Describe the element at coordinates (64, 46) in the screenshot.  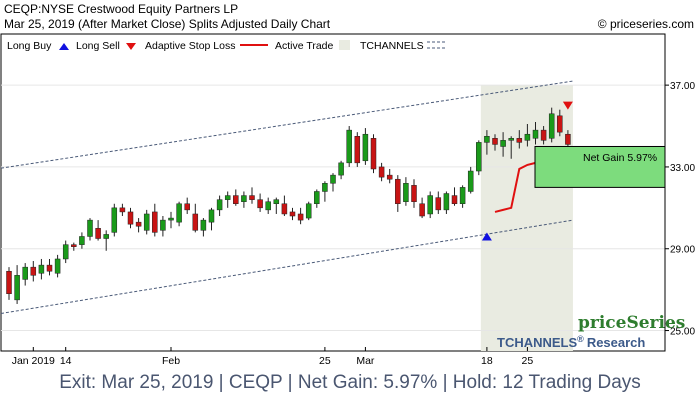
I see `long-buy-icon` at that location.